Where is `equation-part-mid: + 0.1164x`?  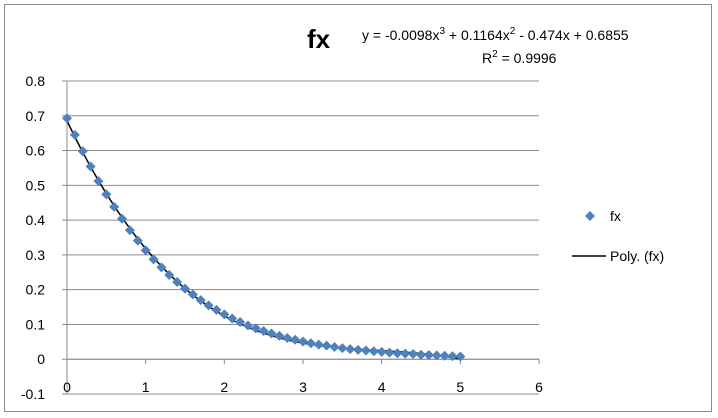
equation-part-mid: + 0.1164x is located at coordinates (477, 35).